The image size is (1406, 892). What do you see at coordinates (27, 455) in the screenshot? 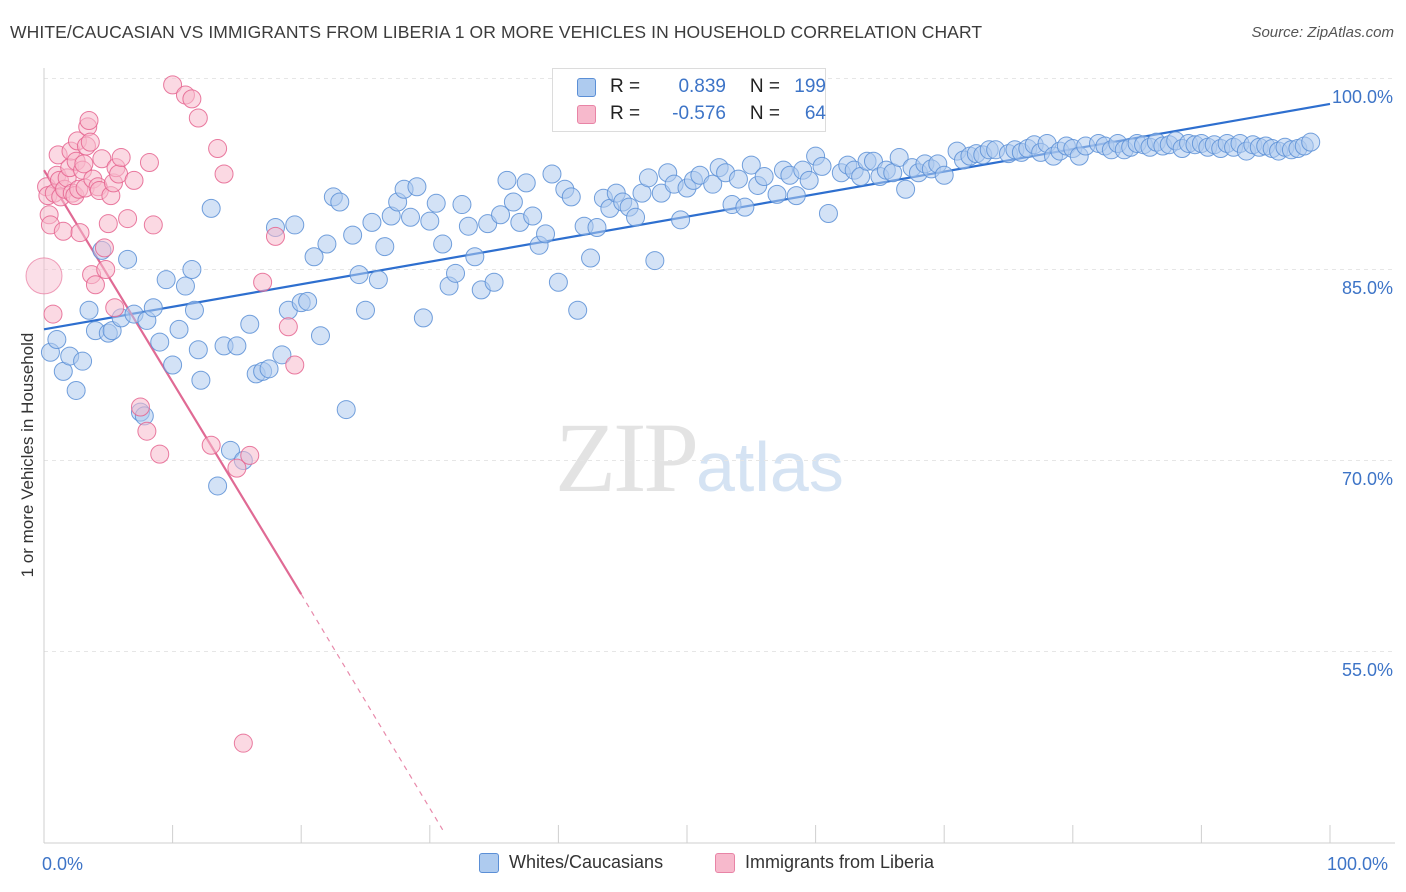
I see `y-axis-title: 1 or more Vehicles in Household` at bounding box center [27, 455].